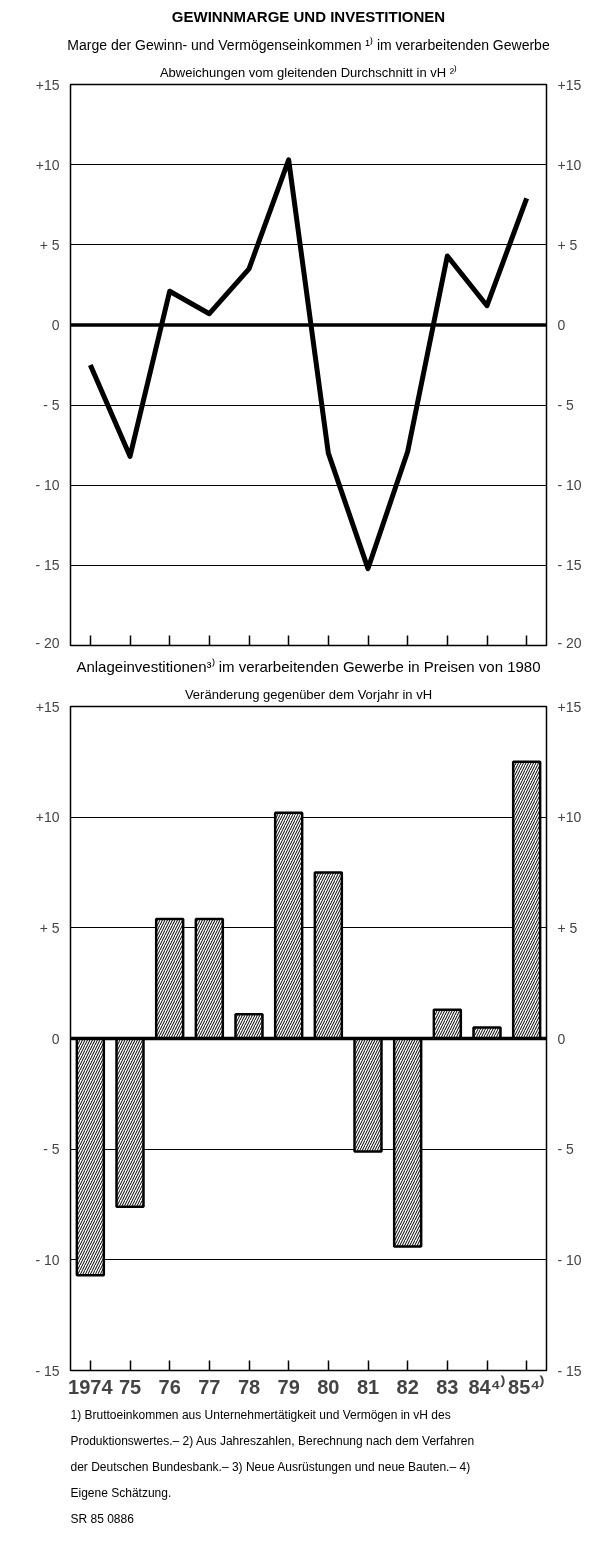 Image resolution: width=616 pixels, height=1559 pixels. Describe the element at coordinates (407, 1386) in the screenshot. I see `x-tick-label: 82` at that location.